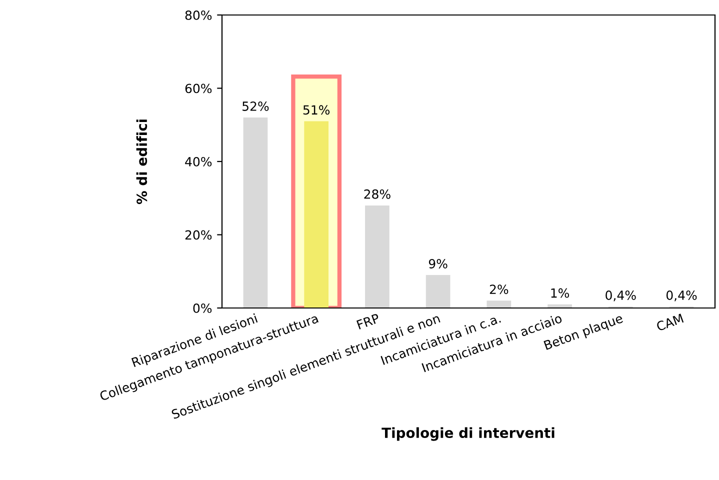 This screenshot has width=719, height=480. I want to click on y-tick-label: 80%, so click(198, 15).